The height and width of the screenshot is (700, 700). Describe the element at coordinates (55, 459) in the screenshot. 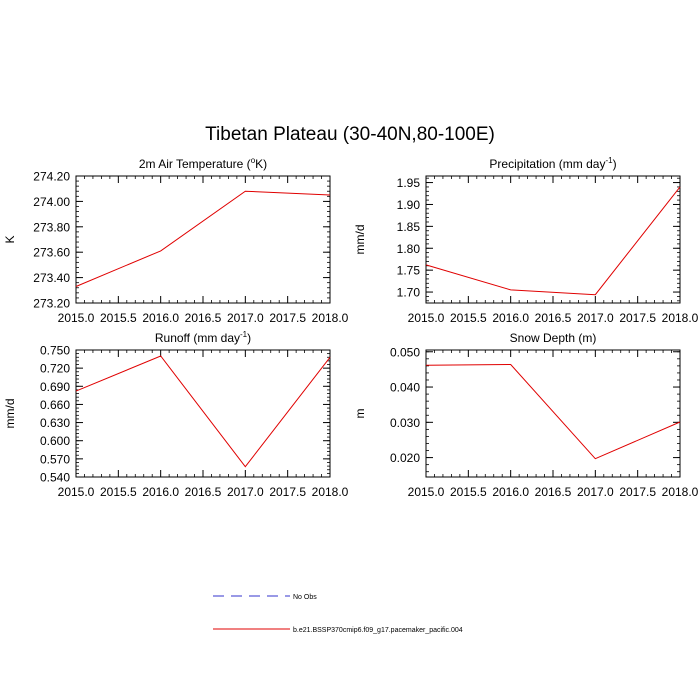

I see `y-tick-label: 0.570` at that location.